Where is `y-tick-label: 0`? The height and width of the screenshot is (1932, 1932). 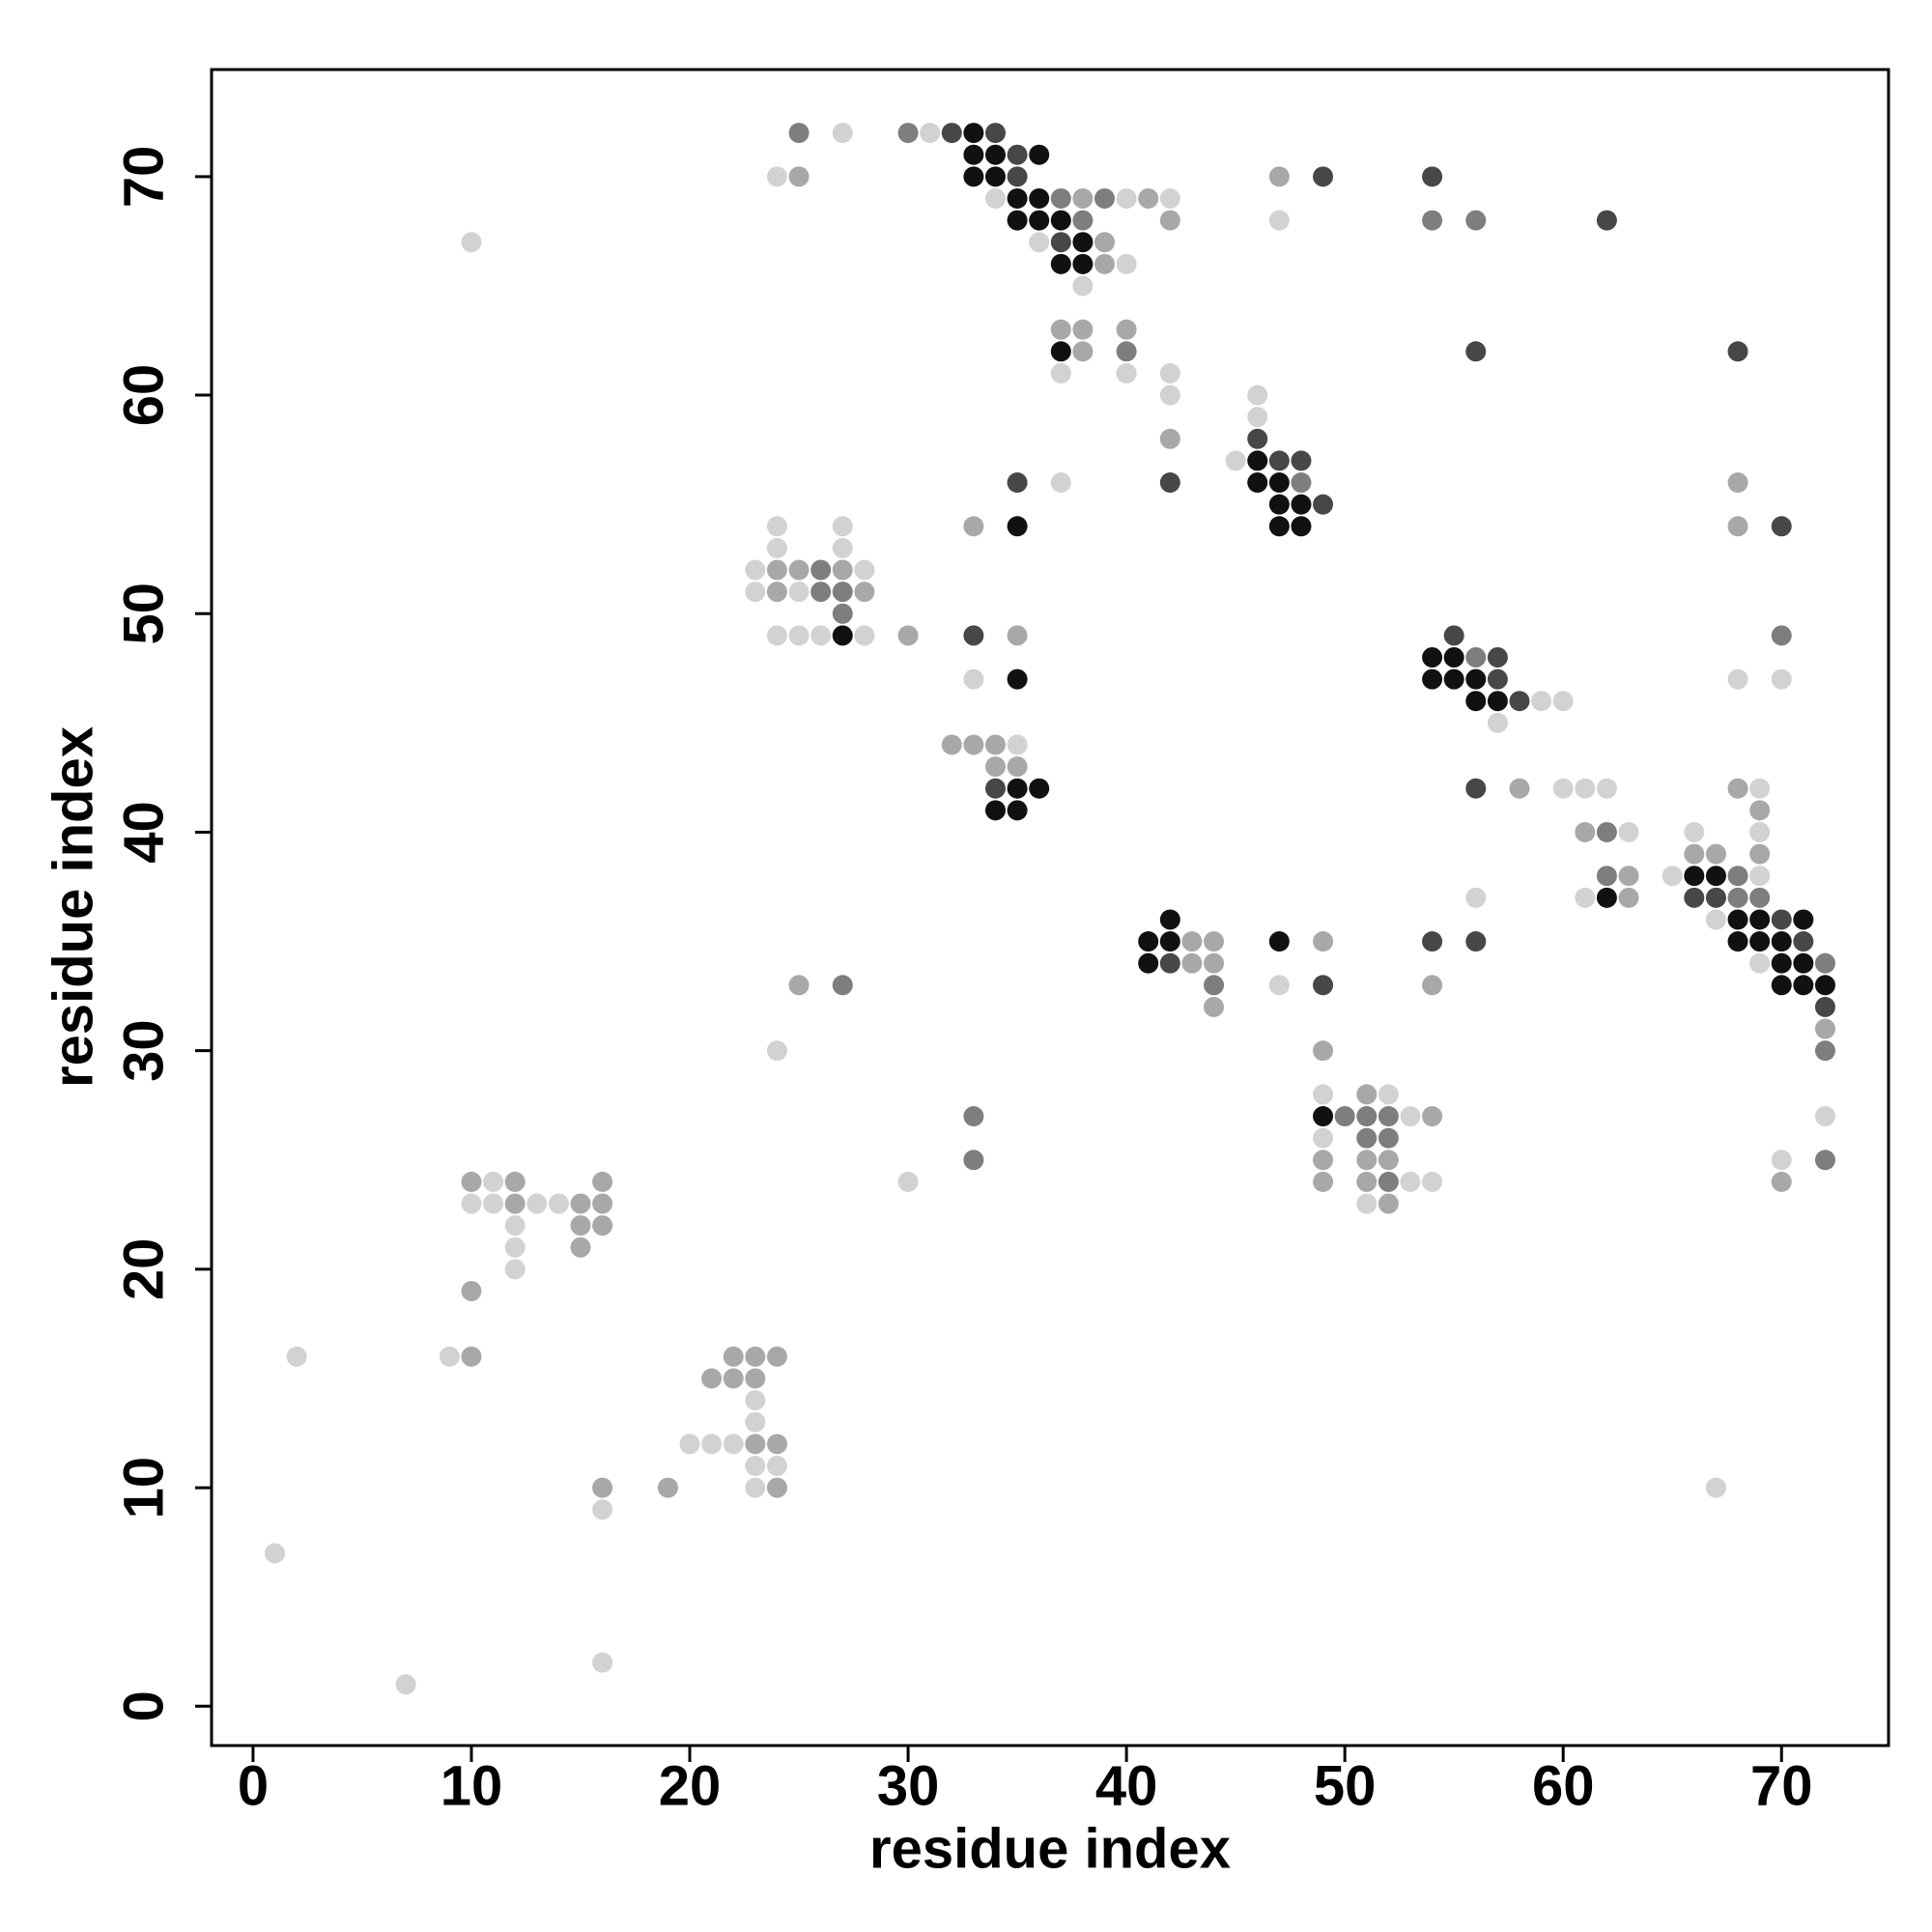 y-tick-label: 0 is located at coordinates (143, 1705).